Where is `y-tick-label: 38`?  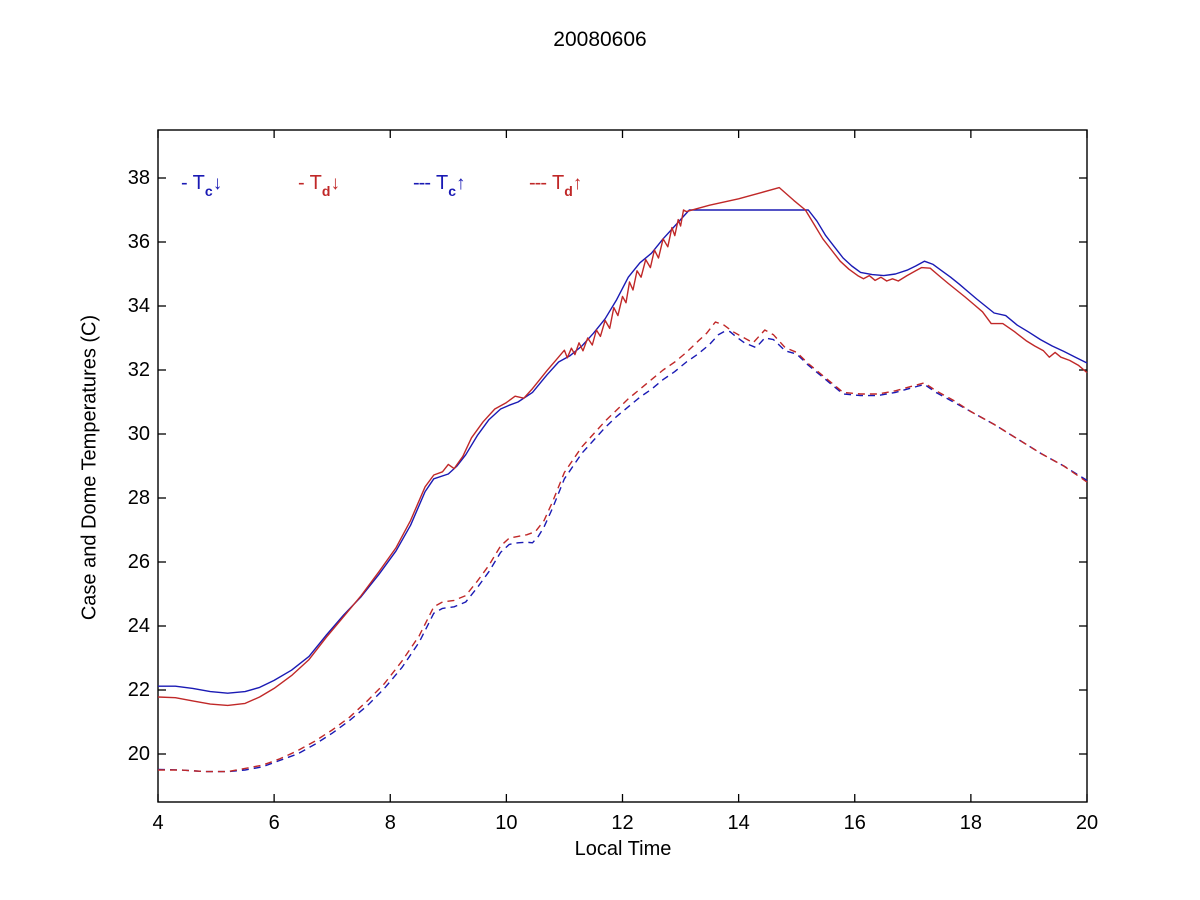 y-tick-label: 38 is located at coordinates (138, 178).